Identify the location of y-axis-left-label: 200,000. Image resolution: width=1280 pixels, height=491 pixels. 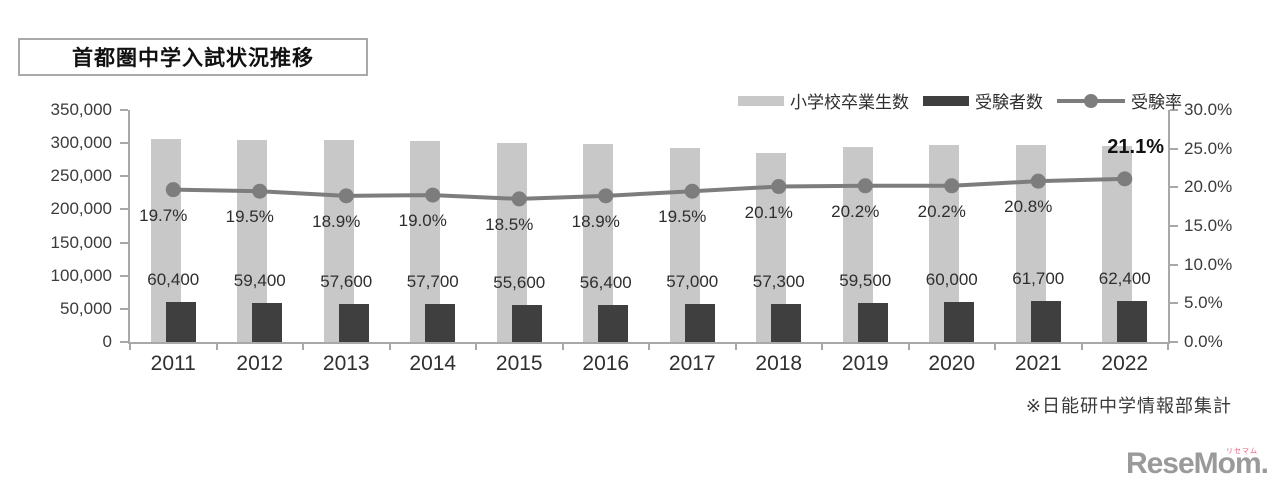
(81, 209).